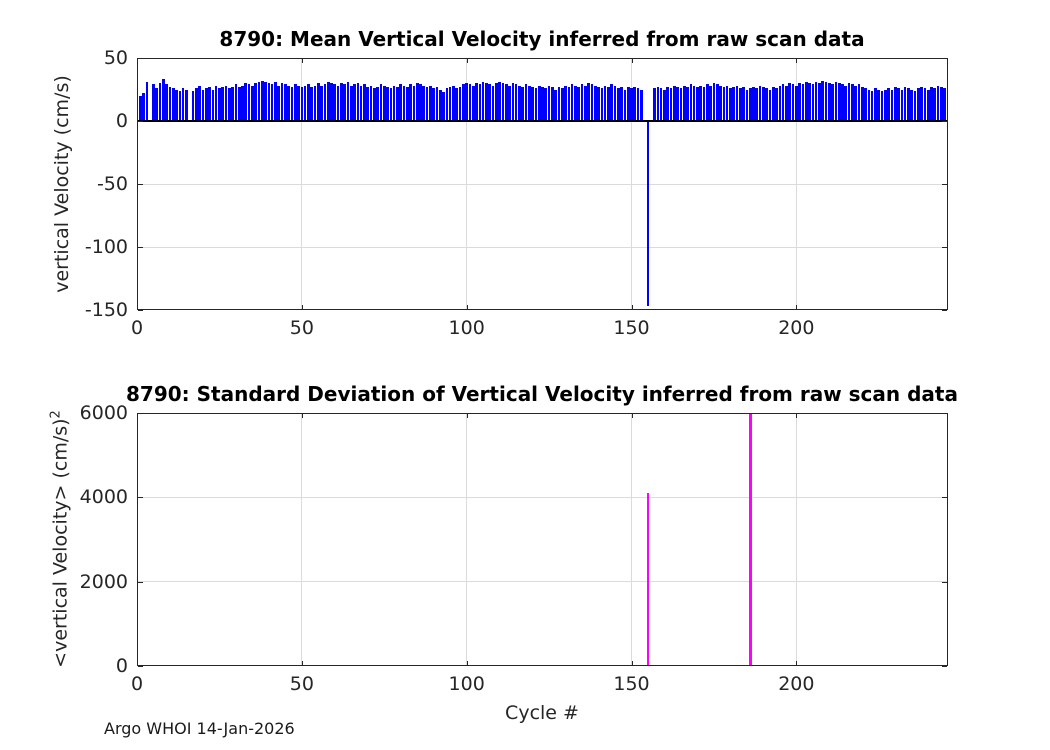  What do you see at coordinates (466, 328) in the screenshot?
I see `x-tick-label: 100` at bounding box center [466, 328].